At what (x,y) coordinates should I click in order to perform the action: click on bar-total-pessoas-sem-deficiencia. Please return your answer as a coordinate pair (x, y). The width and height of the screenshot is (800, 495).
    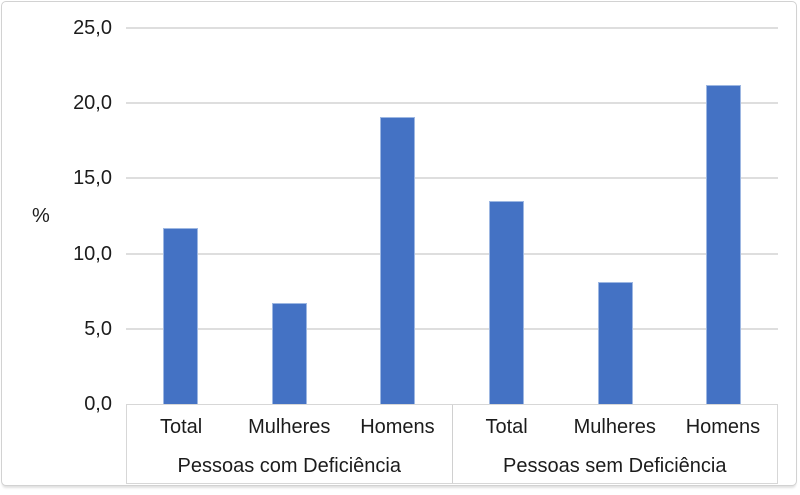
    Looking at the image, I should click on (506, 302).